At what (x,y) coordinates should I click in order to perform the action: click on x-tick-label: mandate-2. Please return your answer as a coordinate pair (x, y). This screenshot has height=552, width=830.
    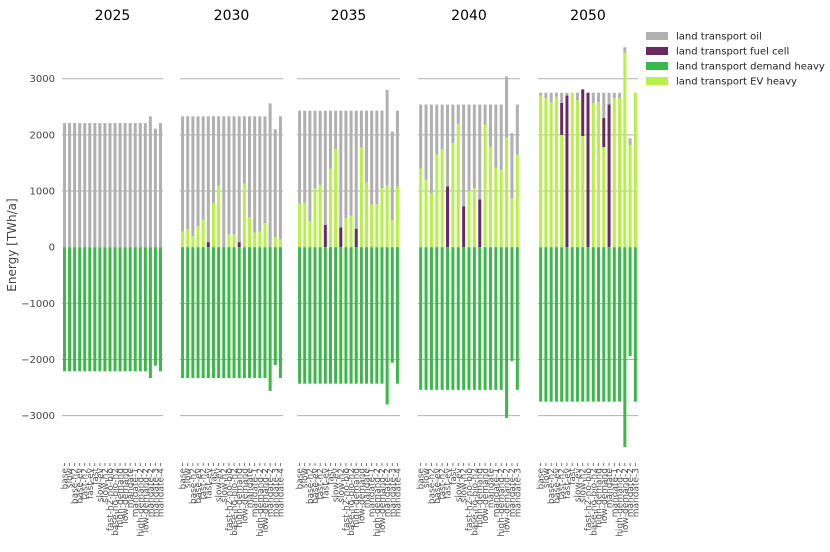
    Looking at the image, I should click on (513, 492).